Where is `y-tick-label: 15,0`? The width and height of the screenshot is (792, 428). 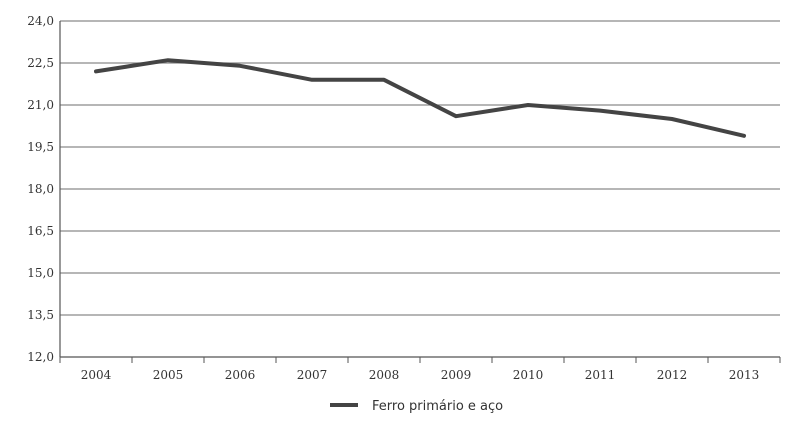 y-tick-label: 15,0 is located at coordinates (40, 273).